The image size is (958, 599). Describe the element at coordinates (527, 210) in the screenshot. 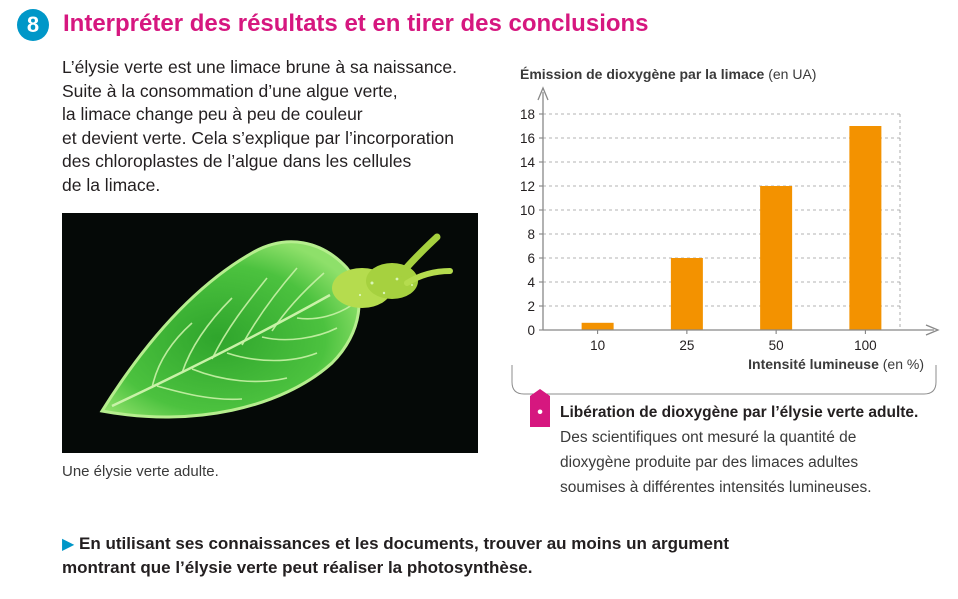

I see `y-tick-label: 10` at that location.